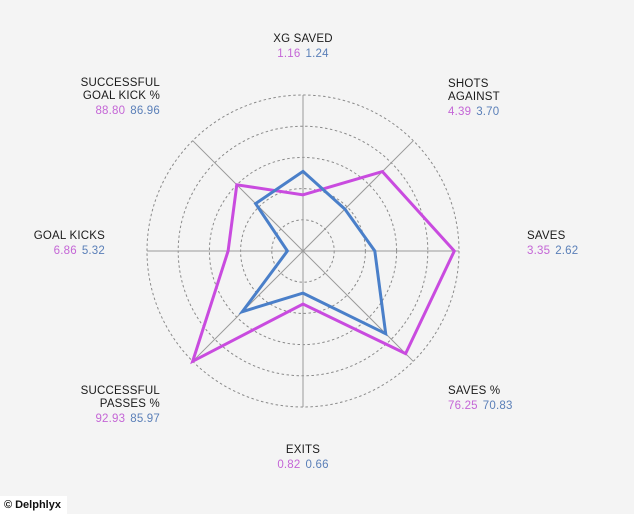 The image size is (634, 514). I want to click on value-series-2: 0.66, so click(317, 465).